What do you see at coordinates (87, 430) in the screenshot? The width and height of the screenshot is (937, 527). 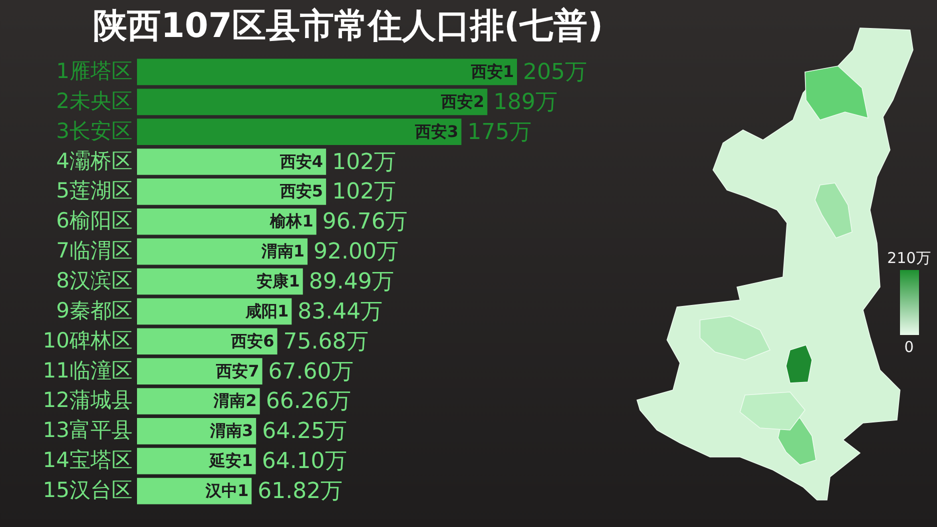 I see `y-tick-label: 13富平县` at bounding box center [87, 430].